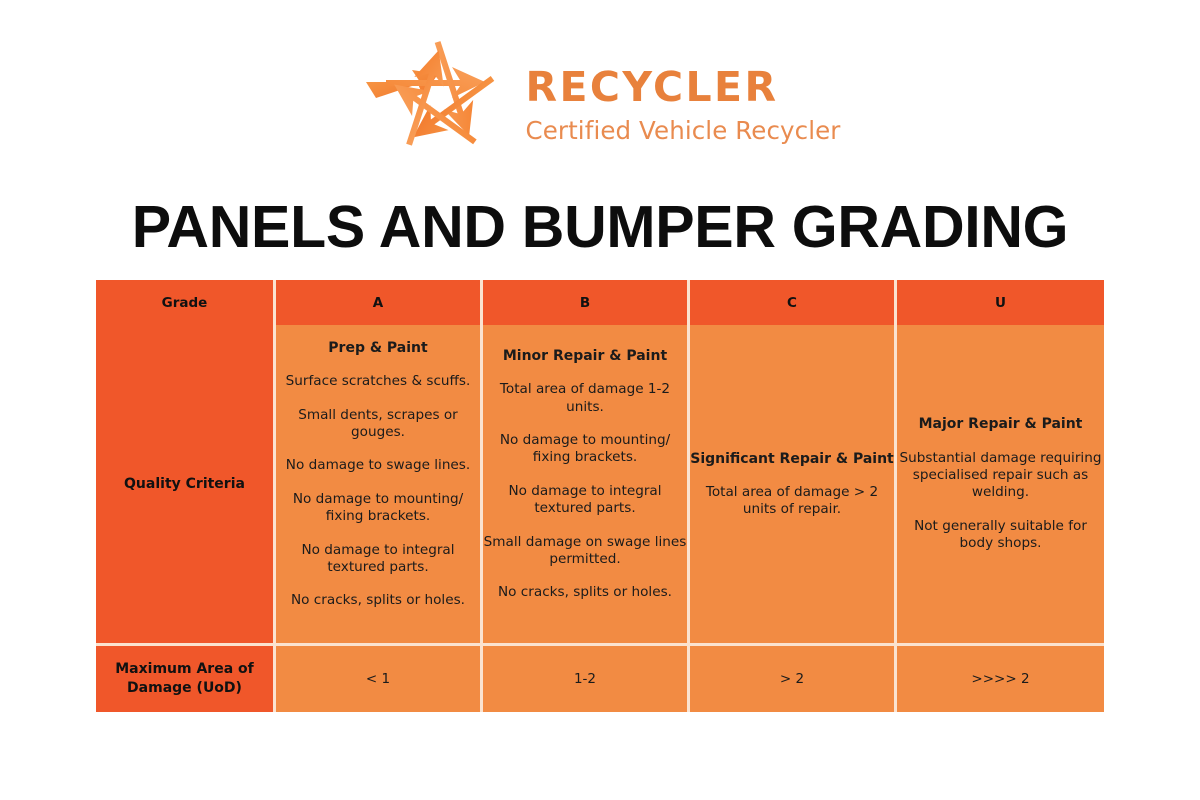 Image resolution: width=1200 pixels, height=800 pixels. What do you see at coordinates (379, 302) in the screenshot?
I see `header-grade-a: A` at bounding box center [379, 302].